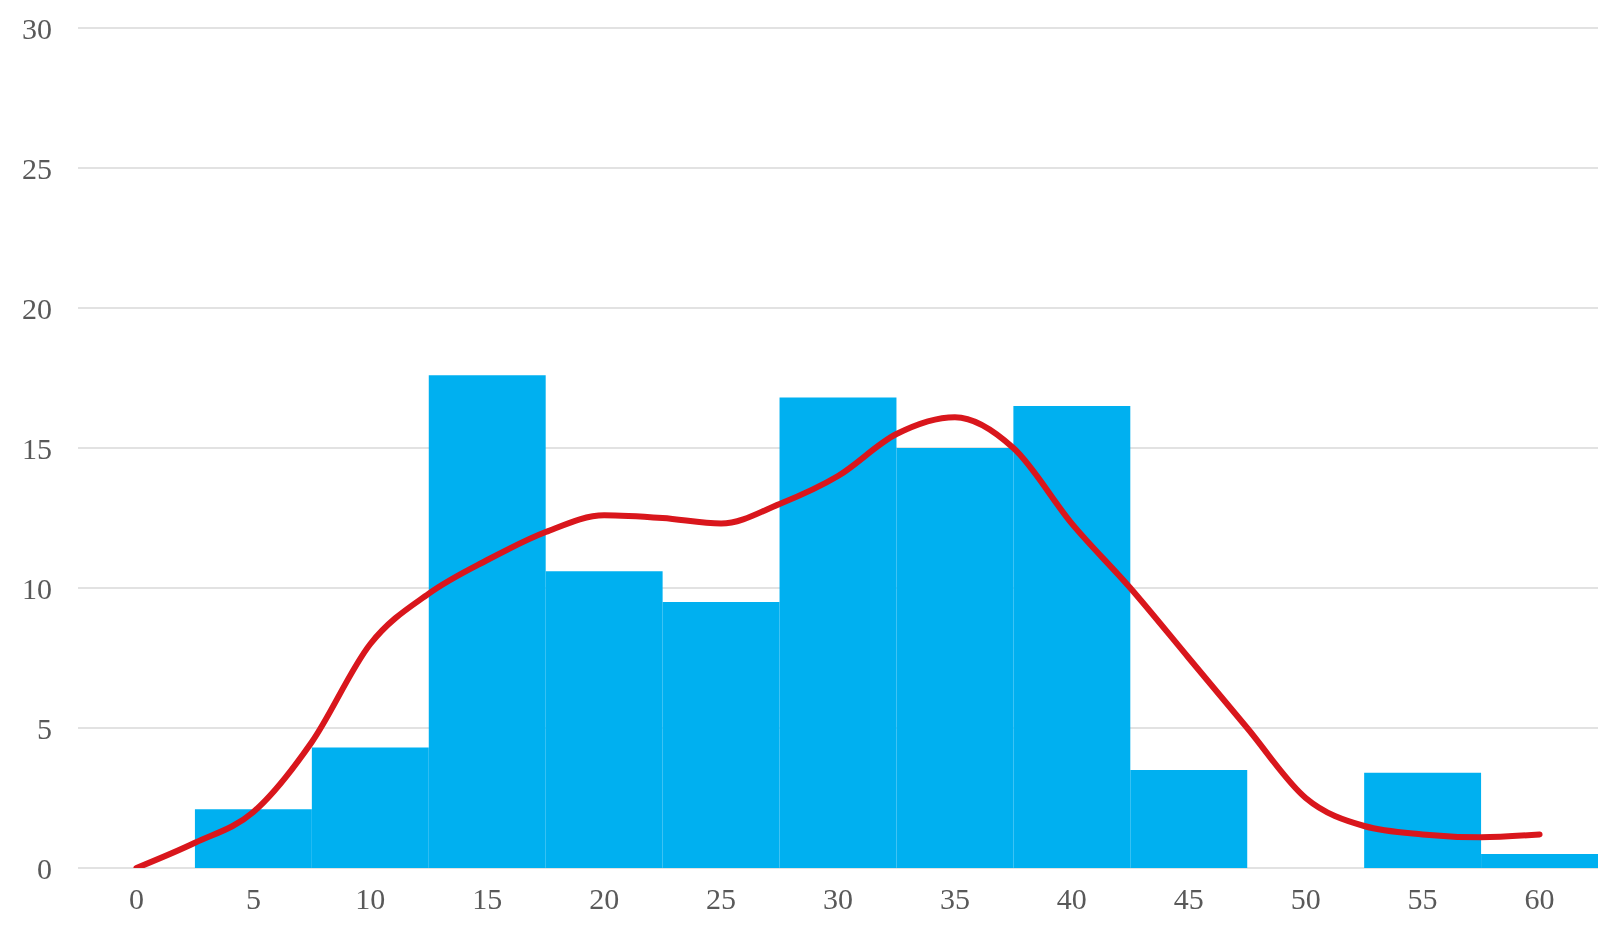  I want to click on x-tick-label: 5, so click(253, 899).